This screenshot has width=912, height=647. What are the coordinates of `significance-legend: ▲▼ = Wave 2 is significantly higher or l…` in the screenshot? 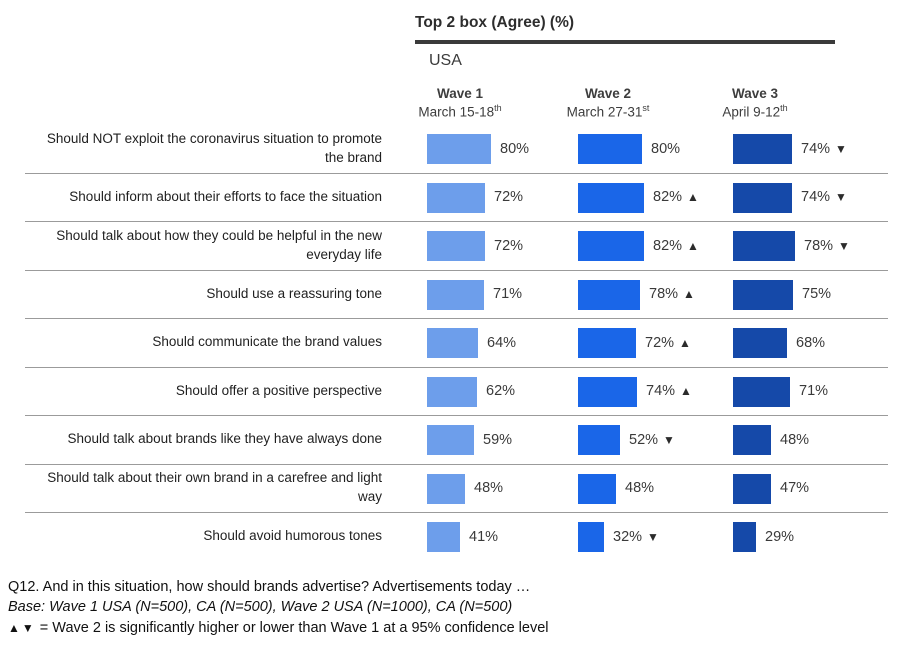 It's located at (278, 628).